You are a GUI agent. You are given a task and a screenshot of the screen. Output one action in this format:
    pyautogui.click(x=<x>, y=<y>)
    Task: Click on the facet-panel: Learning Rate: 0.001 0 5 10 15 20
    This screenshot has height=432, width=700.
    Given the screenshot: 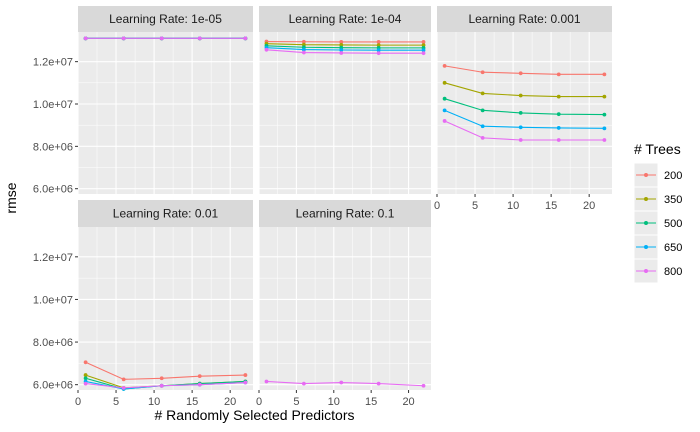 What is the action you would take?
    pyautogui.click(x=523, y=109)
    